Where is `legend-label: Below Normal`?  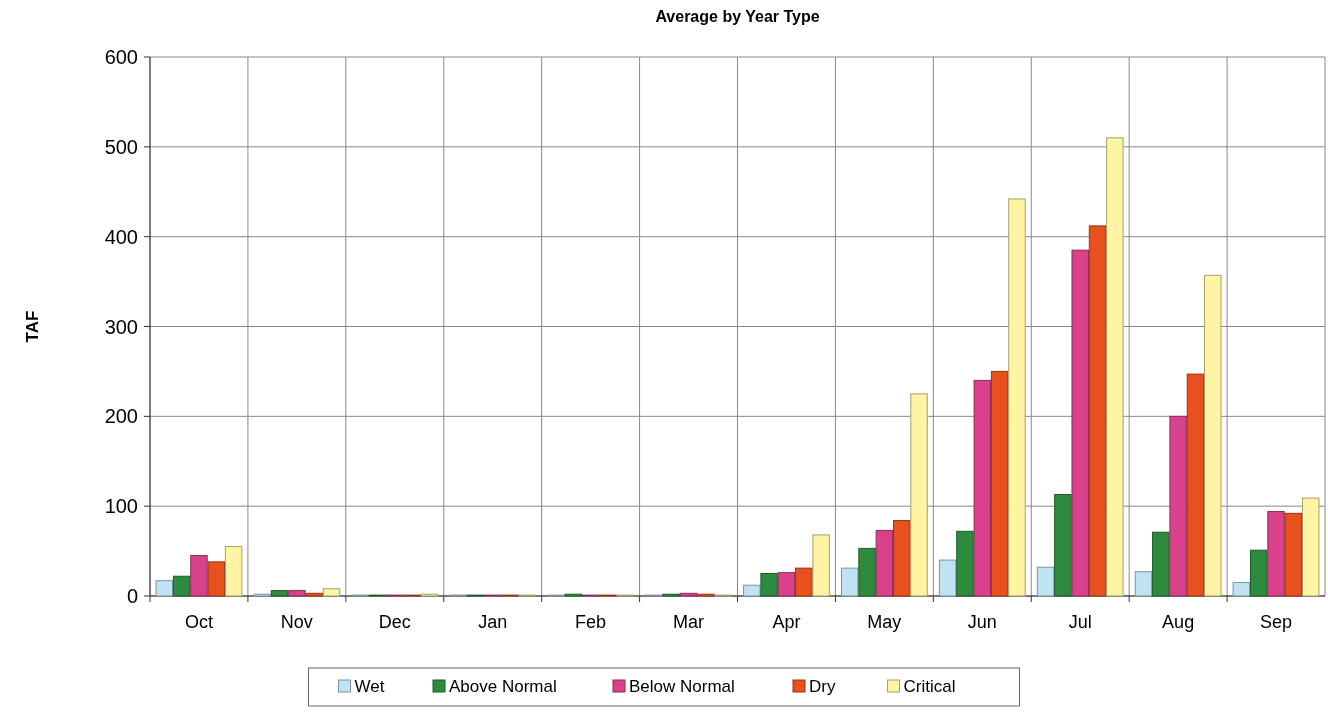 legend-label: Below Normal is located at coordinates (682, 686).